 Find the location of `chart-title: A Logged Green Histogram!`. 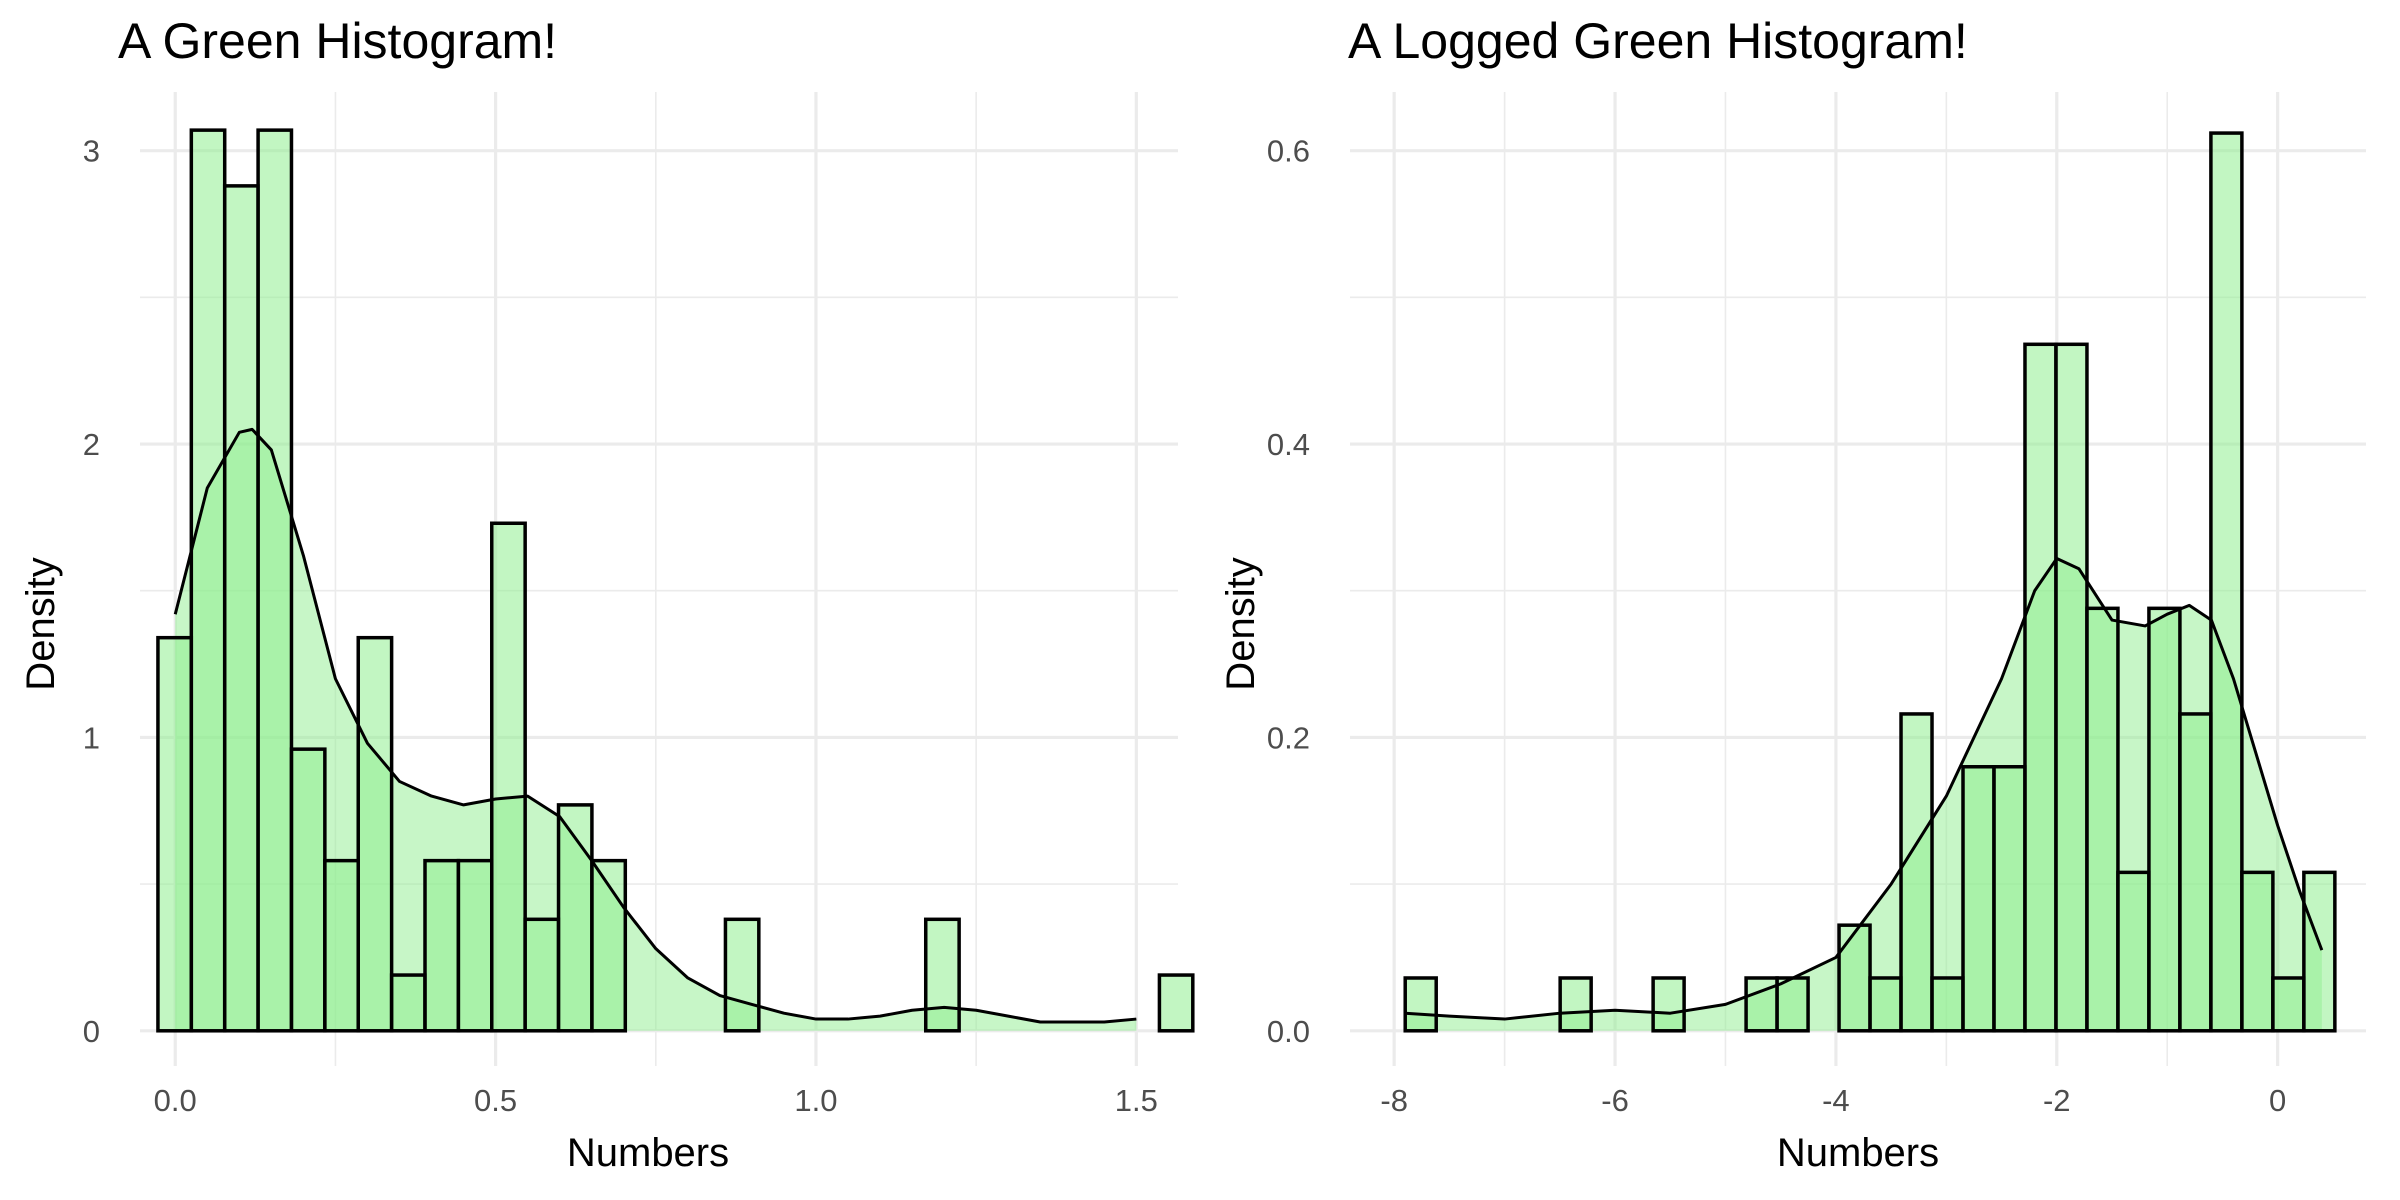

chart-title: A Logged Green Histogram! is located at coordinates (1658, 41).